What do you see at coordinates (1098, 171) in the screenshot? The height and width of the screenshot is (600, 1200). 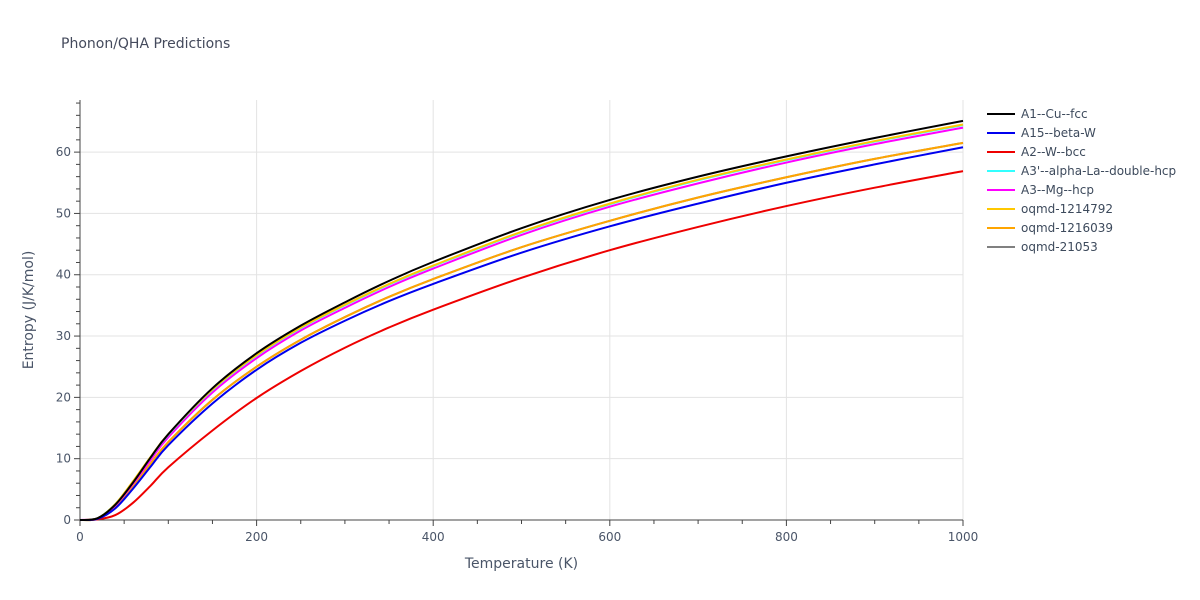 I see `legend-label-4: A3'--alpha-La--double-hcp` at bounding box center [1098, 171].